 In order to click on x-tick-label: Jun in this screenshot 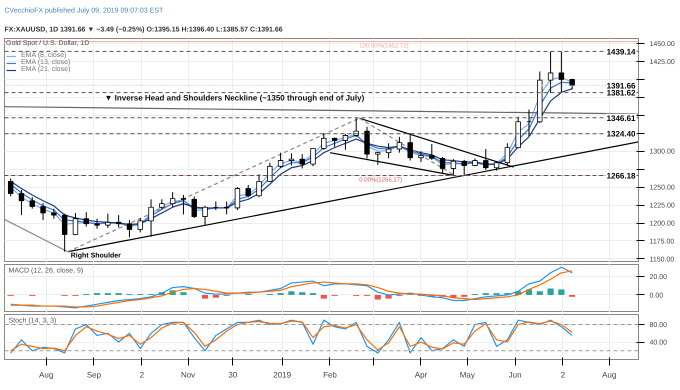, I will do `click(515, 375)`.